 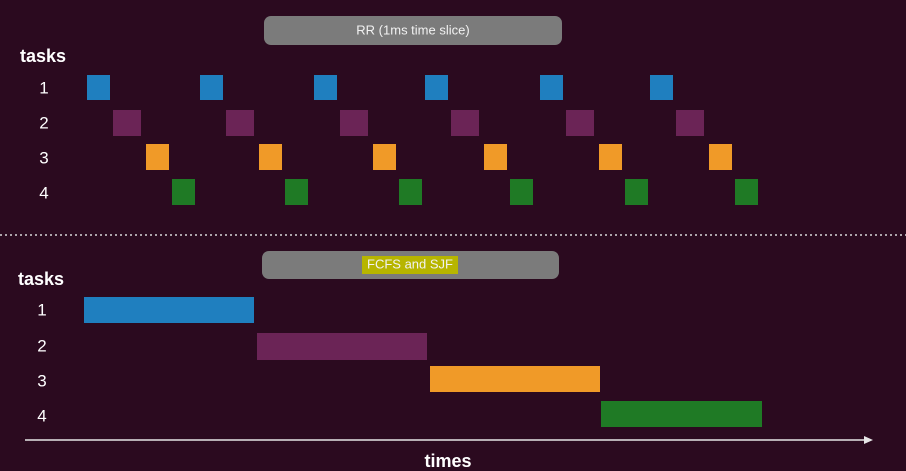 I want to click on fcfs-title: FCFS and SJF, so click(x=410, y=263).